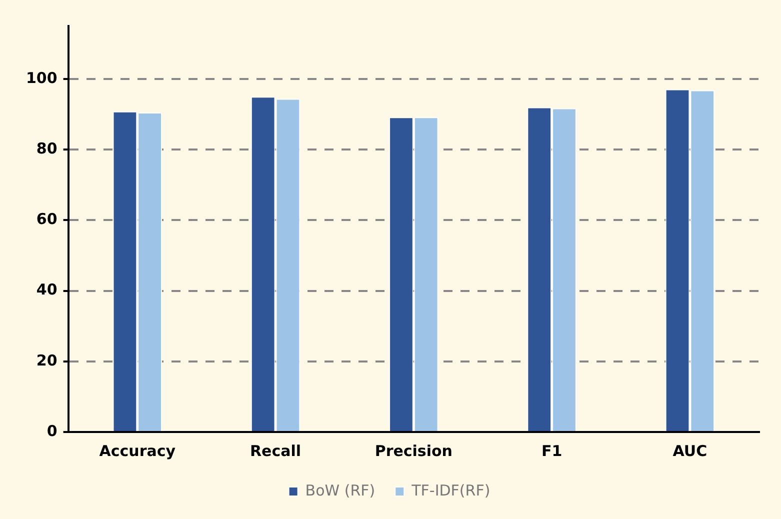 The height and width of the screenshot is (519, 781). What do you see at coordinates (551, 451) in the screenshot?
I see `x-tick-label: F1` at bounding box center [551, 451].